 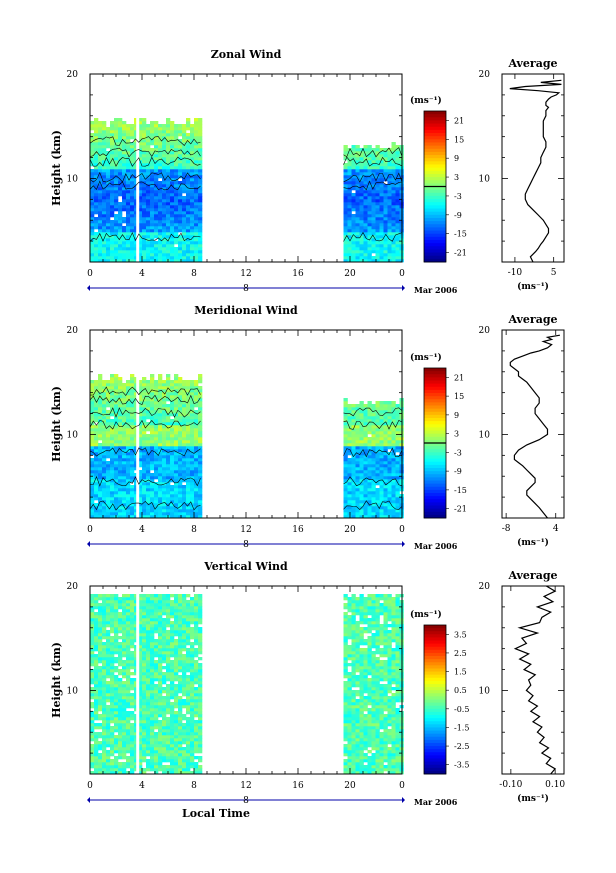 I want to click on colorbar-tick-label: -21, so click(x=460, y=253).